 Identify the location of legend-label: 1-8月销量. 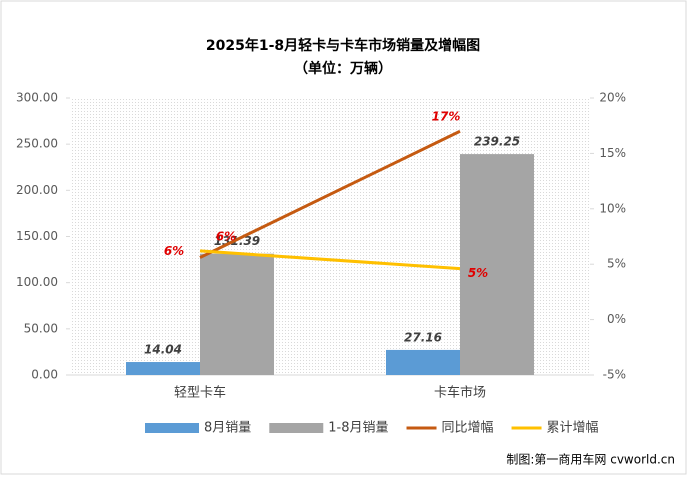
(358, 428).